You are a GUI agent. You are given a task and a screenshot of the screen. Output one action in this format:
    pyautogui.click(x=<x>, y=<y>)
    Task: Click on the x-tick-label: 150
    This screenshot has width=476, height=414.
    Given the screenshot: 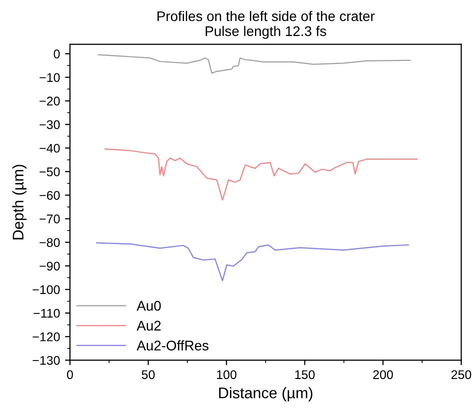 What is the action you would take?
    pyautogui.click(x=305, y=375)
    